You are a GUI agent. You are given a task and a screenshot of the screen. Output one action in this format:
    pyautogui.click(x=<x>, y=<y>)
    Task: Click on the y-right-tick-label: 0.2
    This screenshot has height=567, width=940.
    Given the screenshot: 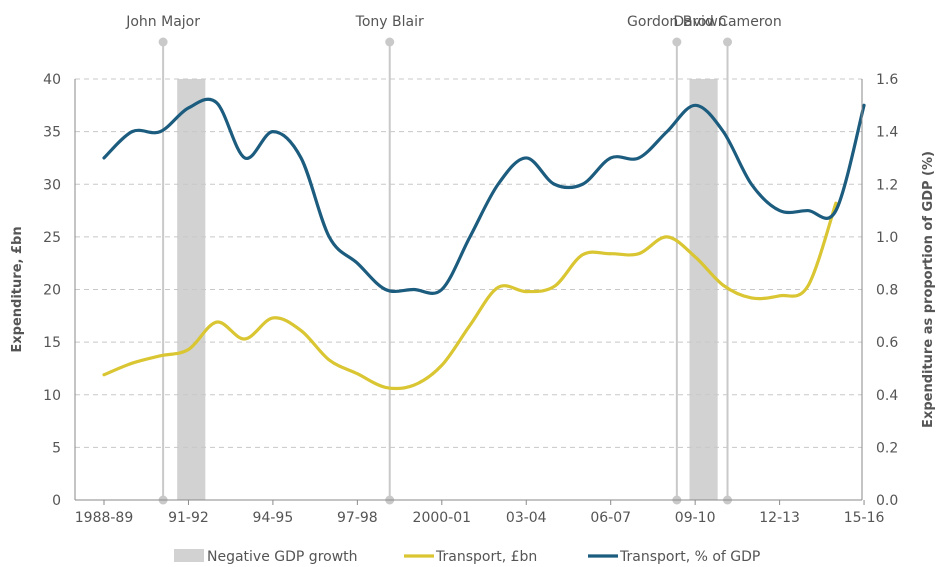 What is the action you would take?
    pyautogui.click(x=887, y=448)
    